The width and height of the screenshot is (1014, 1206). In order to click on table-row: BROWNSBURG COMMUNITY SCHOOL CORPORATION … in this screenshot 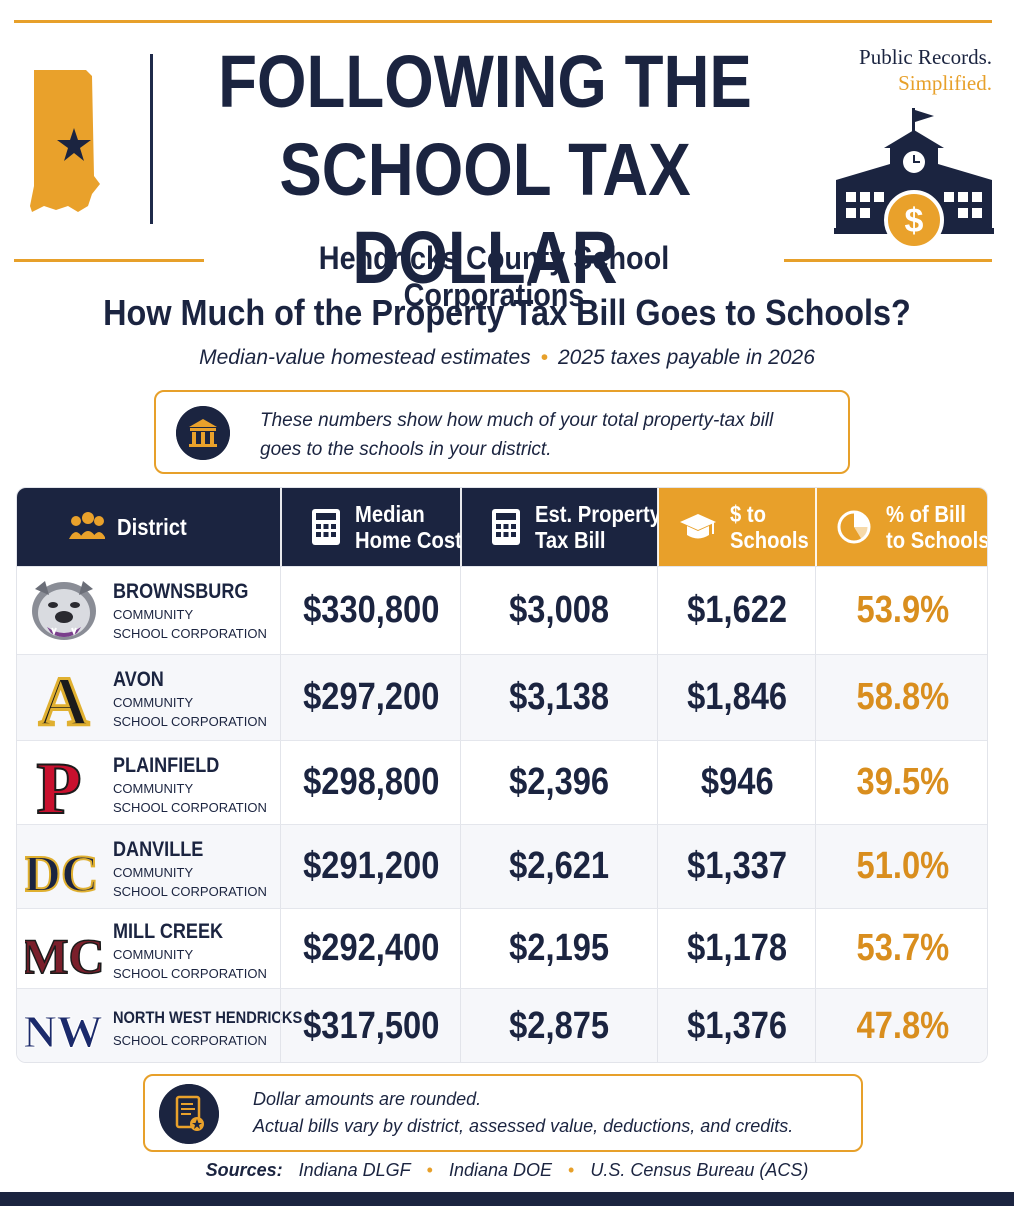, I will do `click(502, 610)`.